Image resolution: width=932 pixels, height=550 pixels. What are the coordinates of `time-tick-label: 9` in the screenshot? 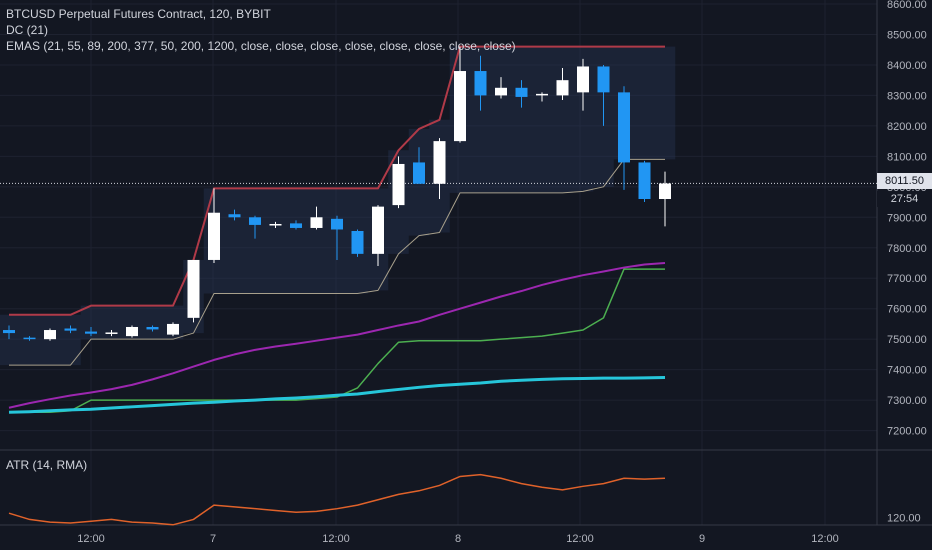 It's located at (702, 539).